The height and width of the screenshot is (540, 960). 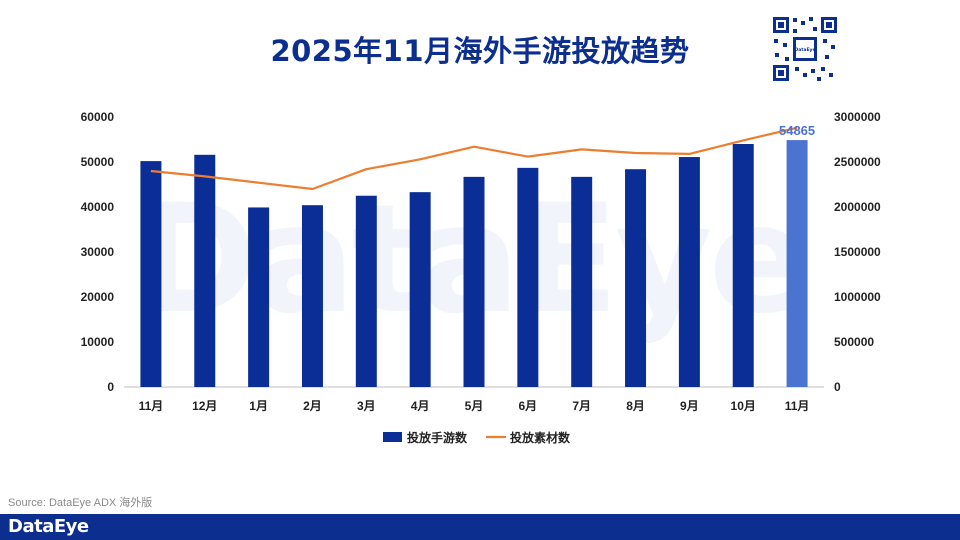 I want to click on y-left-tick-label: 20000, so click(x=98, y=297).